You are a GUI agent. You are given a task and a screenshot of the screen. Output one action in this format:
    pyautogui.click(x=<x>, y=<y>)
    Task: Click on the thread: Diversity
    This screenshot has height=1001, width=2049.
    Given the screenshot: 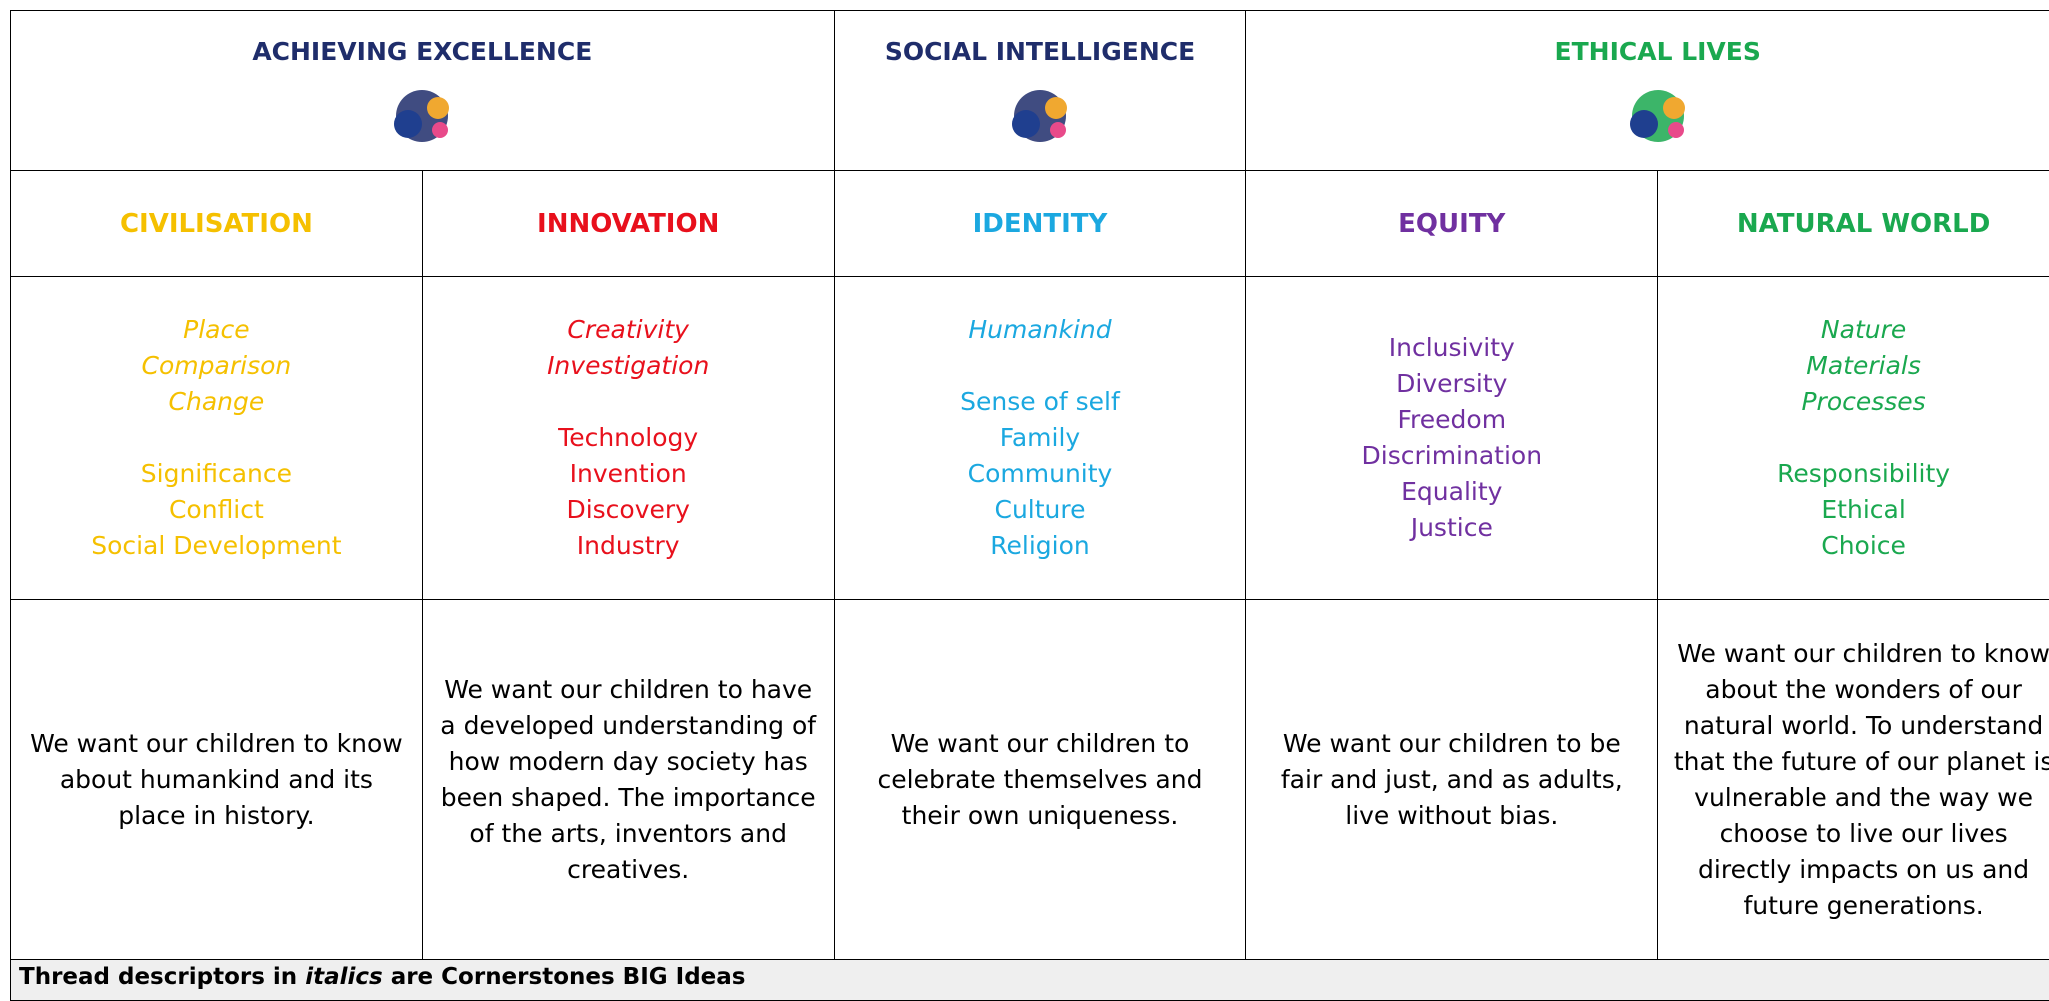 What is the action you would take?
    pyautogui.click(x=1451, y=384)
    